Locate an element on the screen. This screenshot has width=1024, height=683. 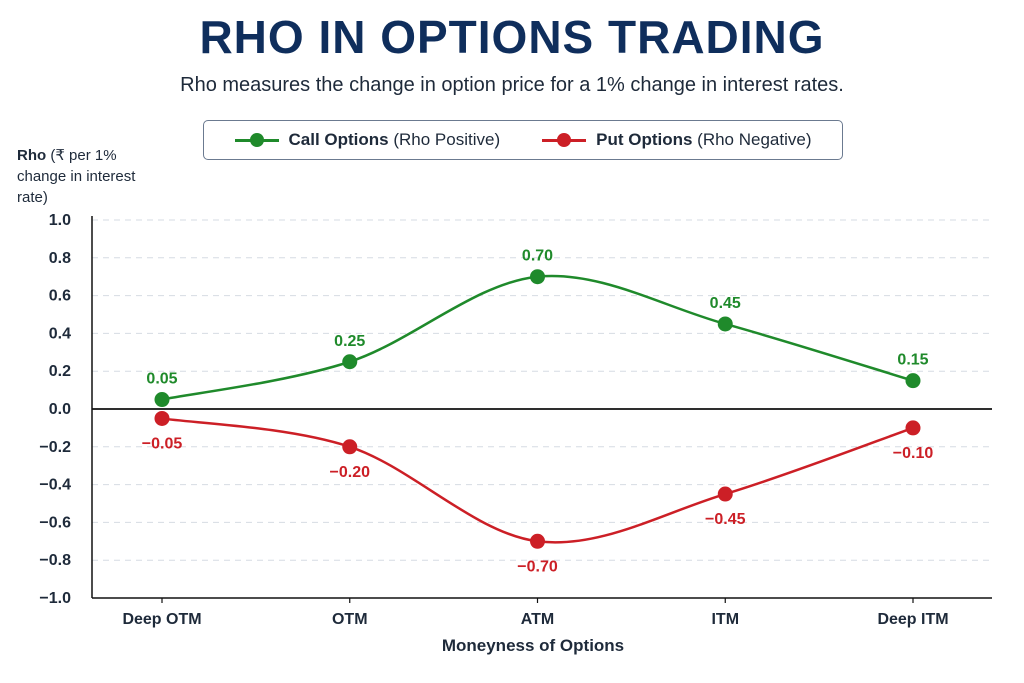
y-tick-label: 1.0 is located at coordinates (60, 220).